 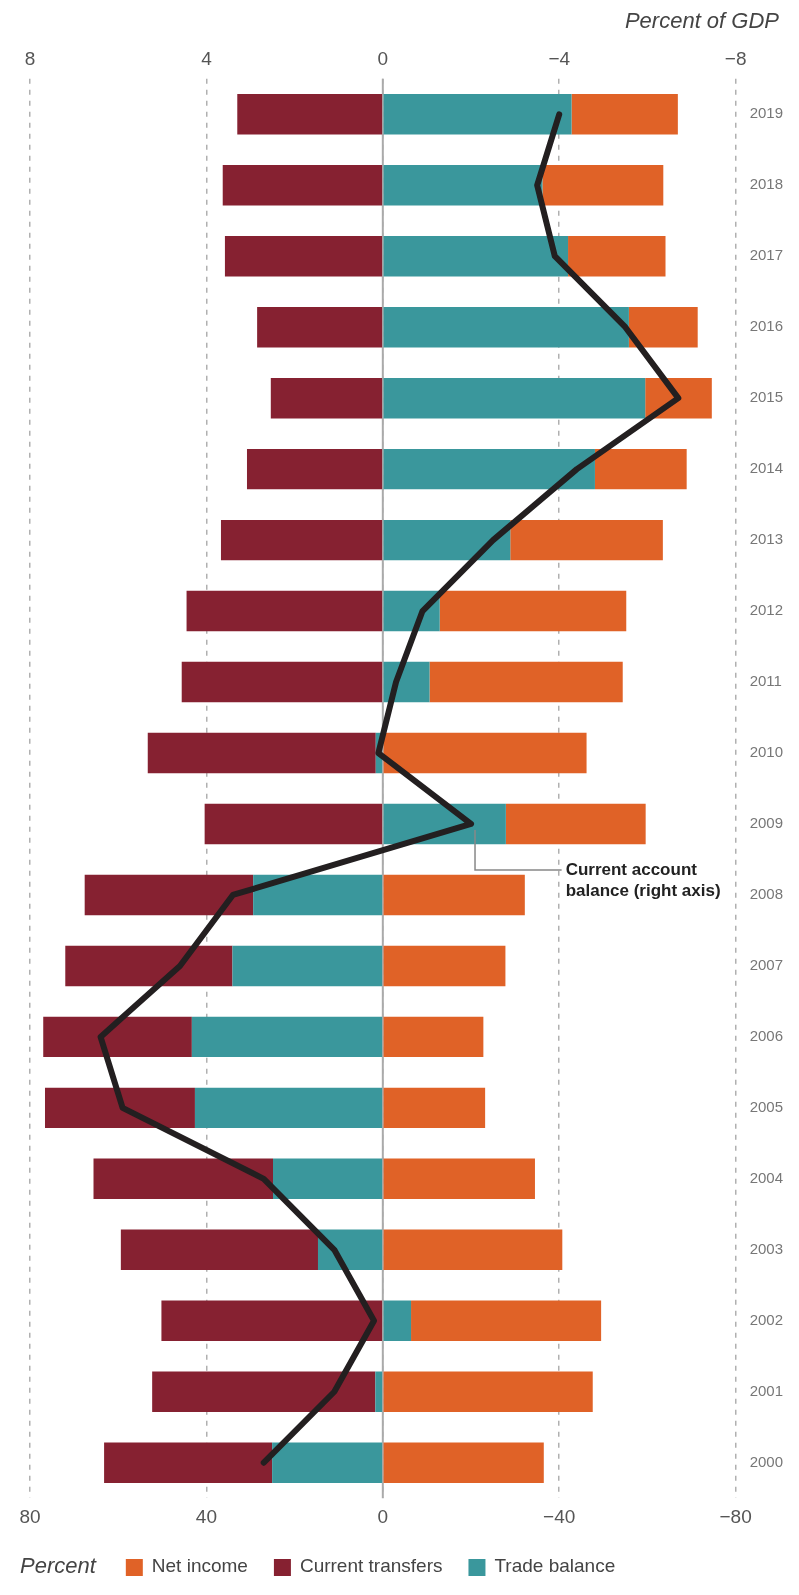 What do you see at coordinates (766, 468) in the screenshot?
I see `y-tick-label: 2014` at bounding box center [766, 468].